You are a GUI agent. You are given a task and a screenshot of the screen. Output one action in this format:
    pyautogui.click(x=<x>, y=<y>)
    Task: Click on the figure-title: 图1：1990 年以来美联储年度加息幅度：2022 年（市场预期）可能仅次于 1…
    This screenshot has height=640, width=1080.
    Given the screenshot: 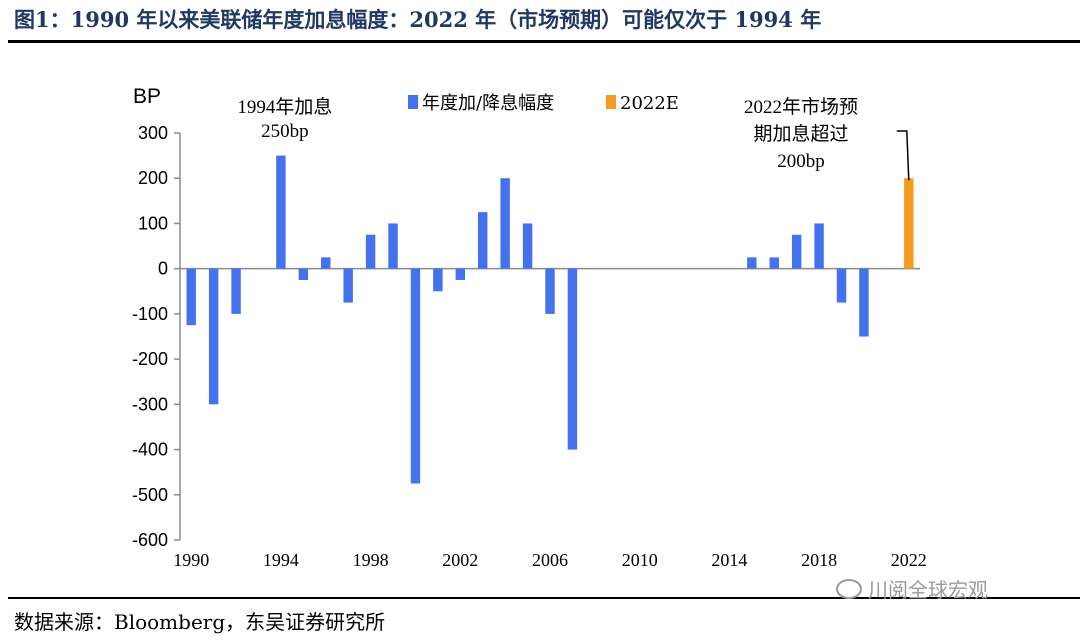 What is the action you would take?
    pyautogui.click(x=418, y=19)
    